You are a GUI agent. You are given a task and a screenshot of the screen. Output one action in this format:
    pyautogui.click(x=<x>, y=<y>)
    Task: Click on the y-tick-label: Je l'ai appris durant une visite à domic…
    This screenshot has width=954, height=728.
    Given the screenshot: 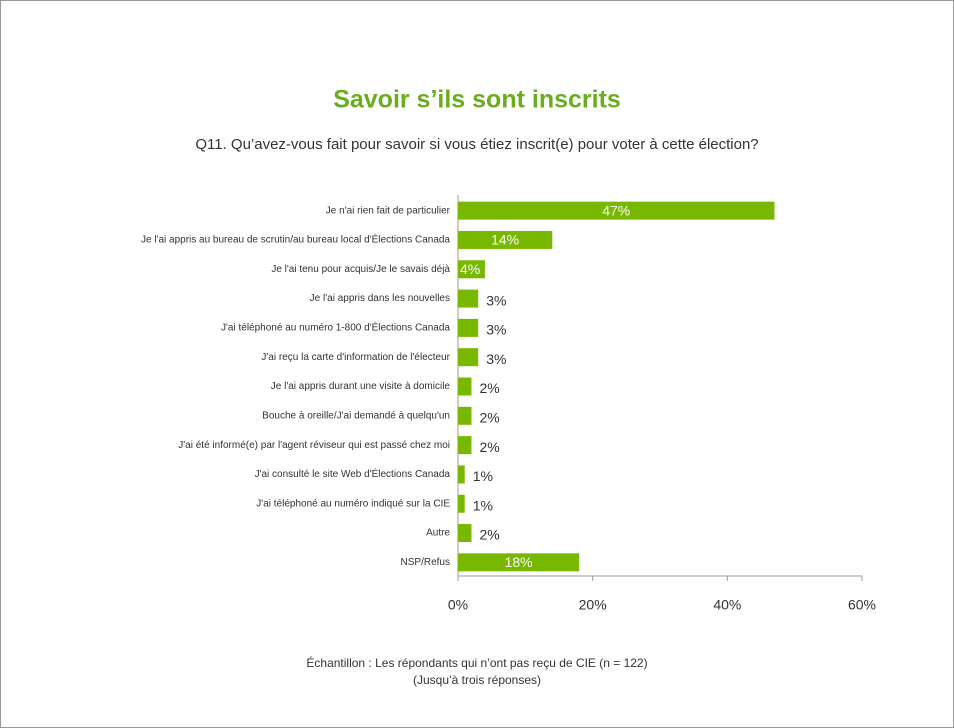 What is the action you would take?
    pyautogui.click(x=361, y=386)
    